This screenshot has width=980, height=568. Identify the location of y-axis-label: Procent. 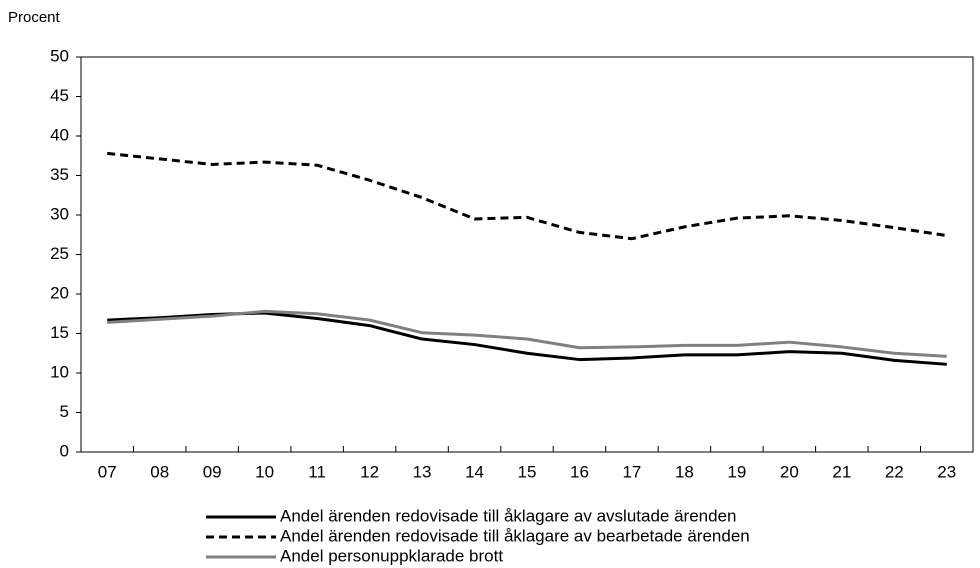
(34, 17).